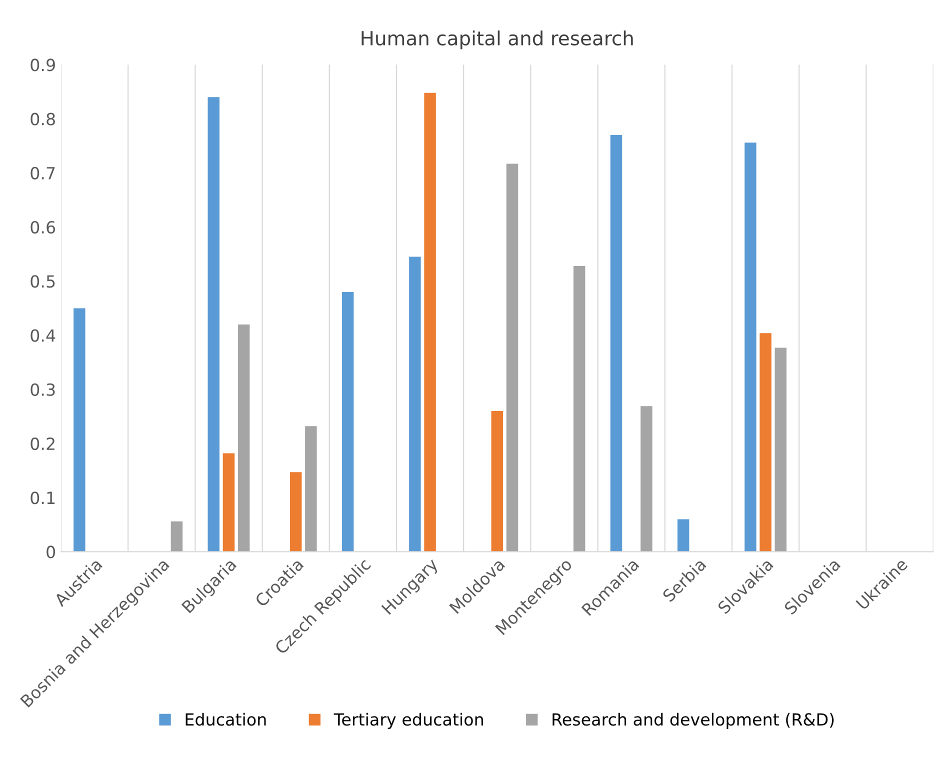  What do you see at coordinates (497, 40) in the screenshot?
I see `chart-title: Human capital and research` at bounding box center [497, 40].